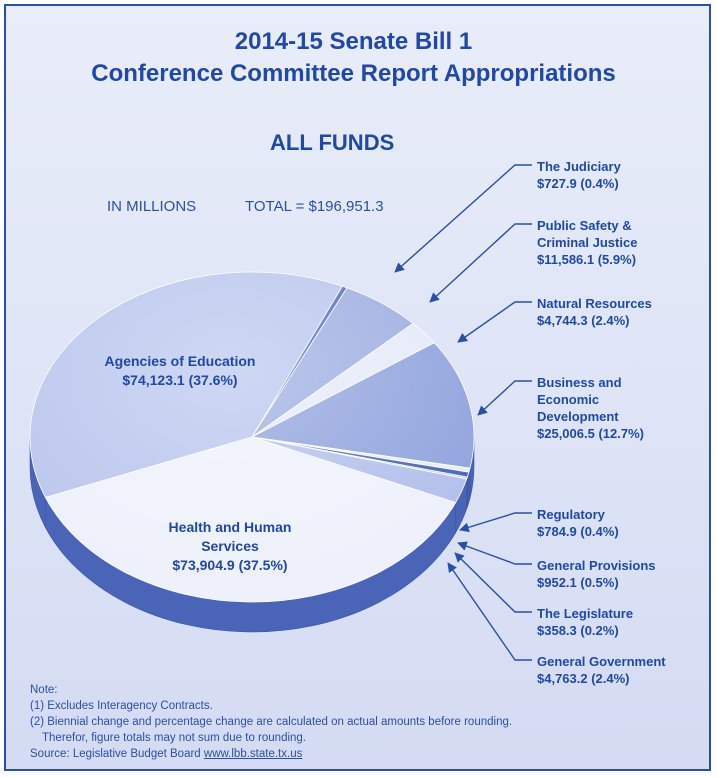  What do you see at coordinates (121, 706) in the screenshot?
I see `note-1: (1) Excludes Interagency Contracts.` at bounding box center [121, 706].